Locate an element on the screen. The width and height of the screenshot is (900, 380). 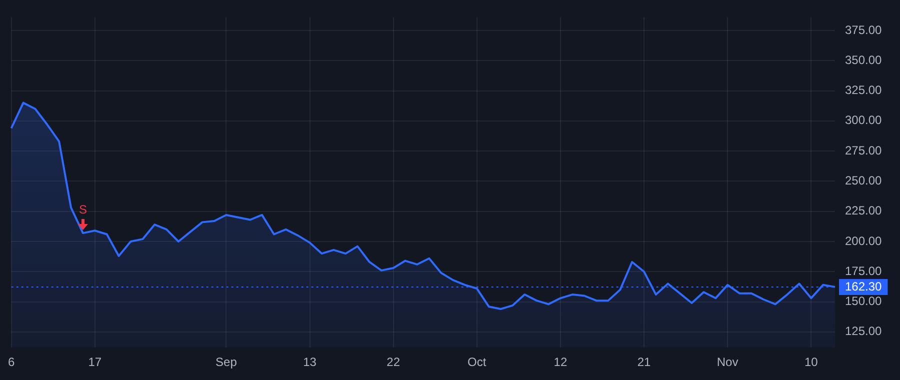
x-tick-label: 6 is located at coordinates (11, 362).